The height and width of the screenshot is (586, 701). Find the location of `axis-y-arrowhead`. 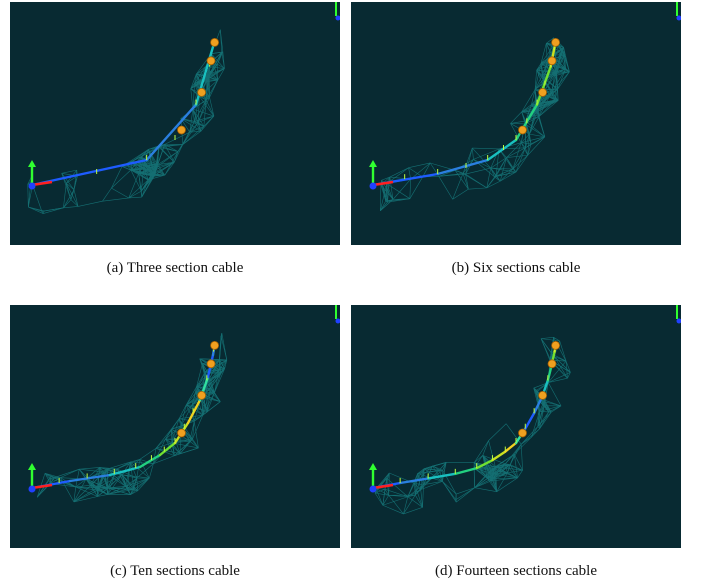

axis-y-arrowhead is located at coordinates (373, 163).